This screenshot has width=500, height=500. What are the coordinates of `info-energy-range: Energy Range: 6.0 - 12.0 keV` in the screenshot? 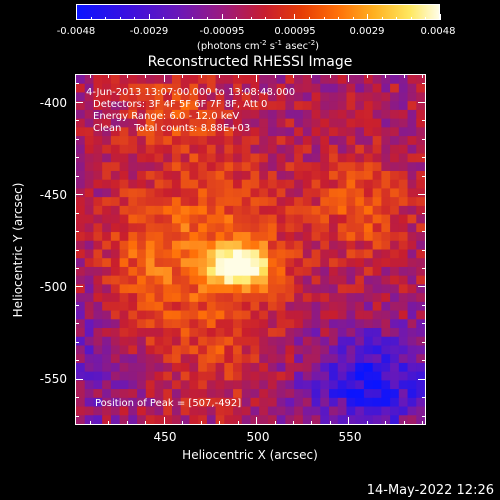 It's located at (166, 116).